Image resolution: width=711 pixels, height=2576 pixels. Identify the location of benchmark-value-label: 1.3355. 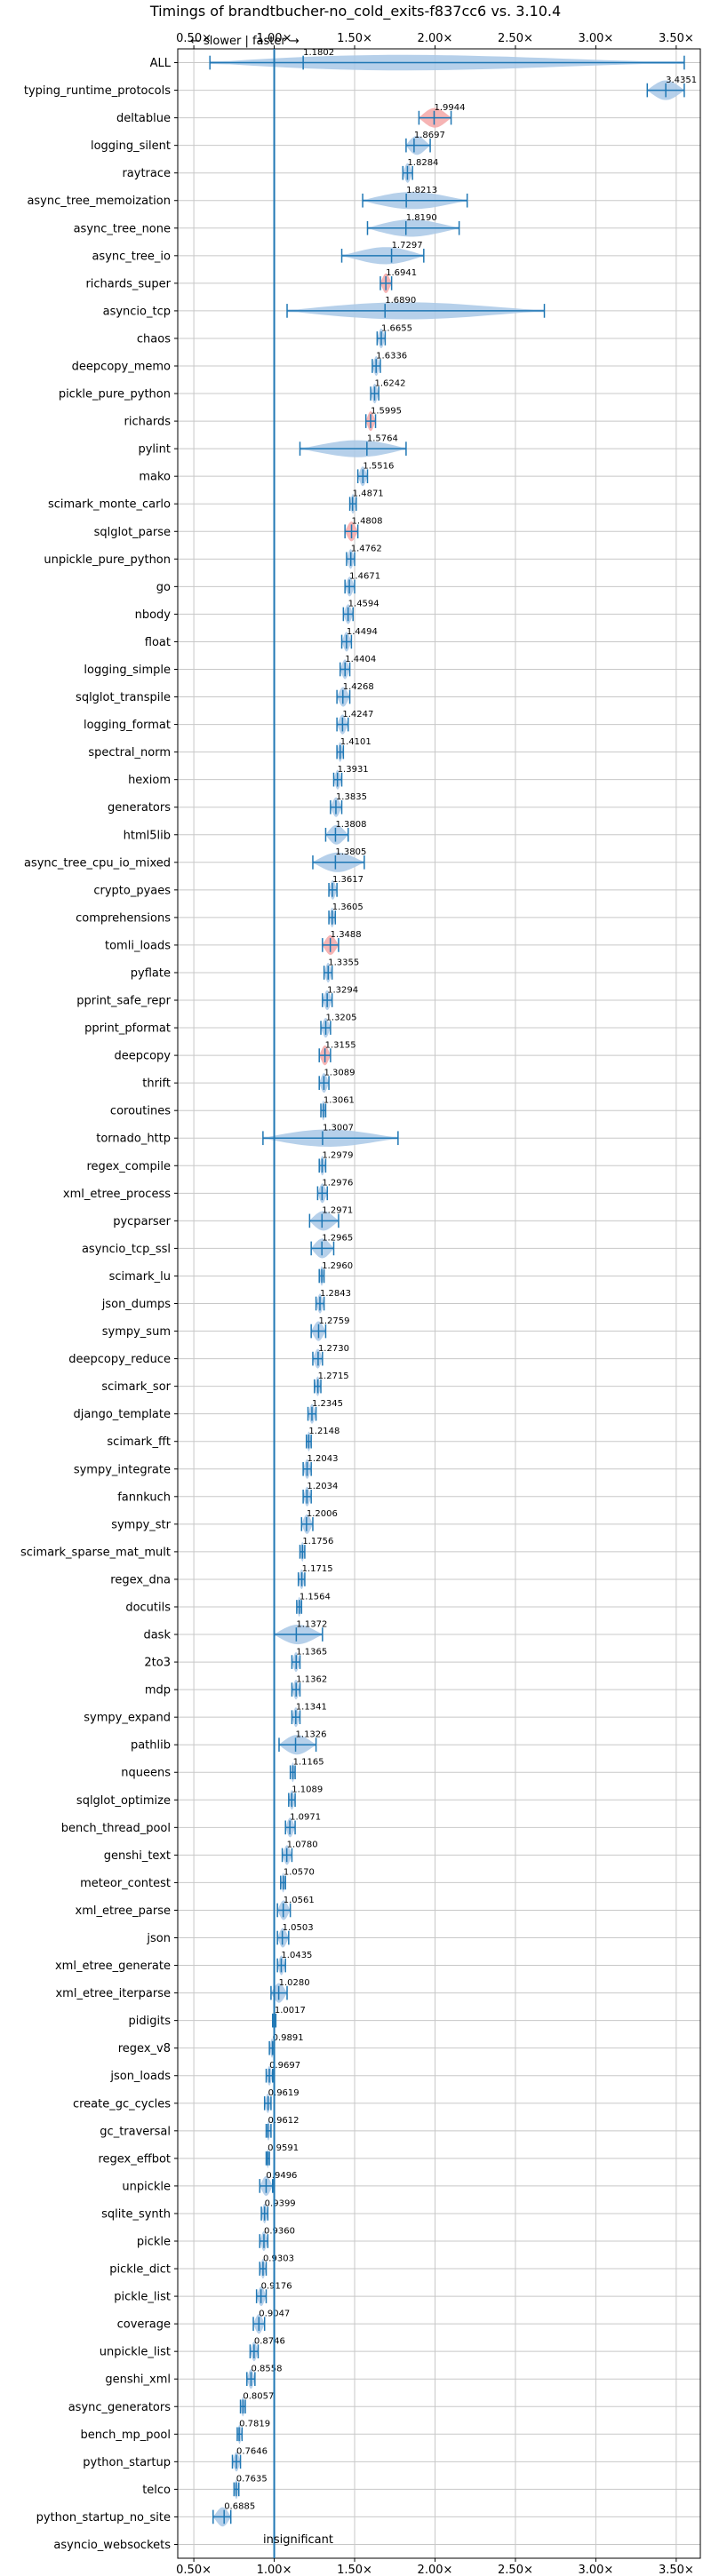
(343, 962).